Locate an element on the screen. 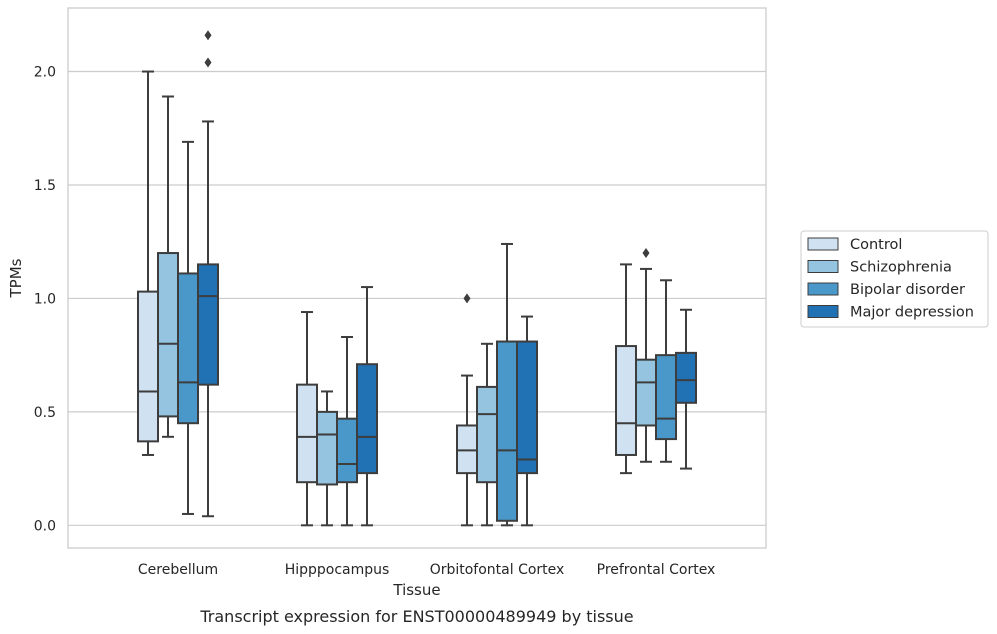 Image resolution: width=997 pixels, height=634 pixels. legend-label: Major depression is located at coordinates (912, 313).